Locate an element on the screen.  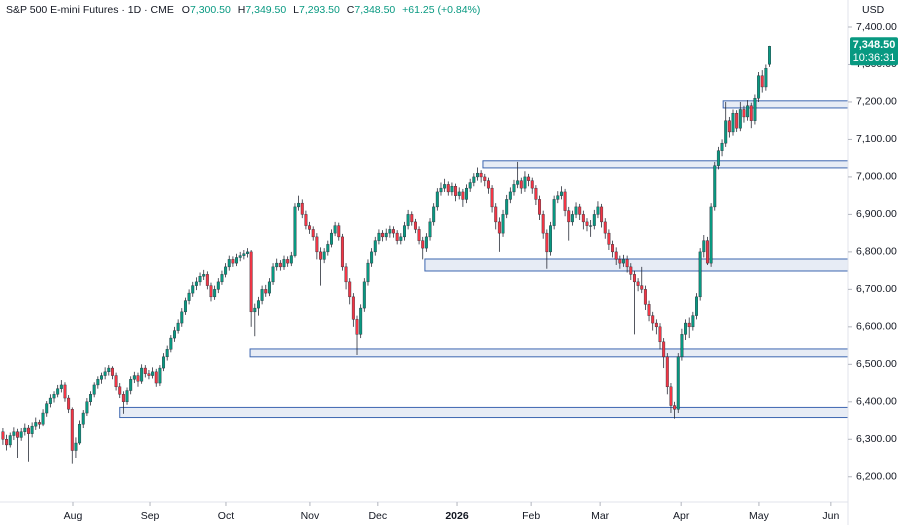
x-tick-label: Feb is located at coordinates (531, 516).